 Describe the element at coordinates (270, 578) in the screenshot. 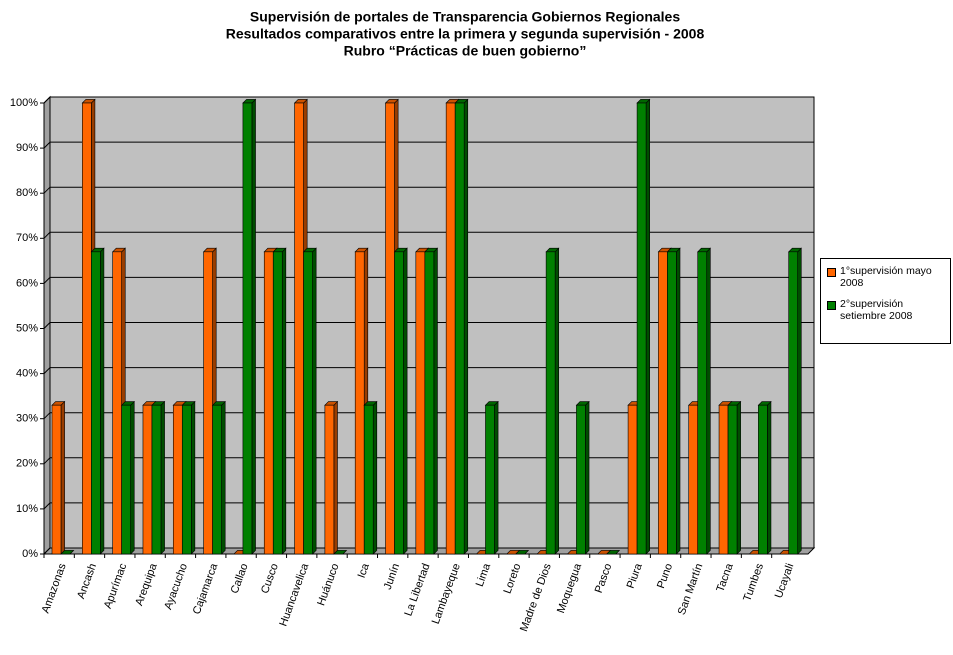

I see `x-tick-label: Cusco` at that location.